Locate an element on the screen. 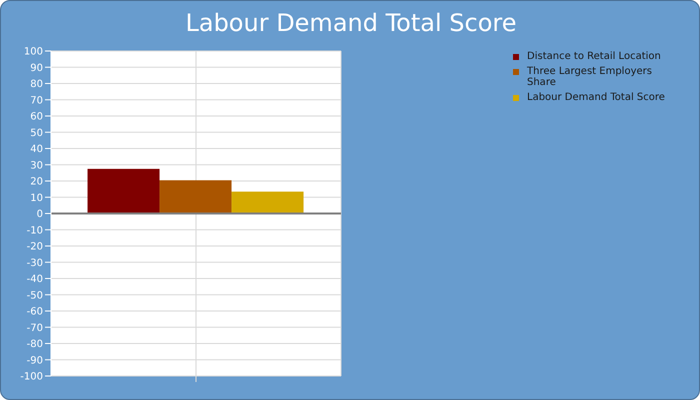 This screenshot has width=700, height=400. y-tick-label: 70 is located at coordinates (36, 100).